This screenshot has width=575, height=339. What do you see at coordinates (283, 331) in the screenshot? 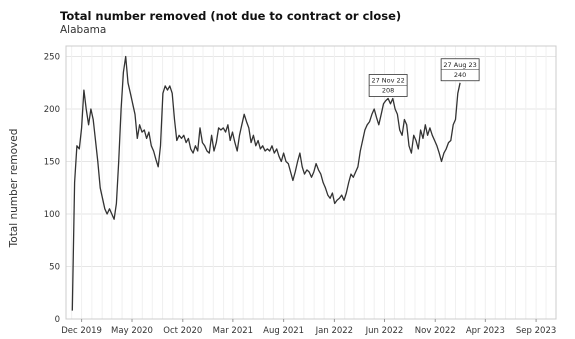
I see `x-tick-label: Aug 2021` at bounding box center [283, 331].